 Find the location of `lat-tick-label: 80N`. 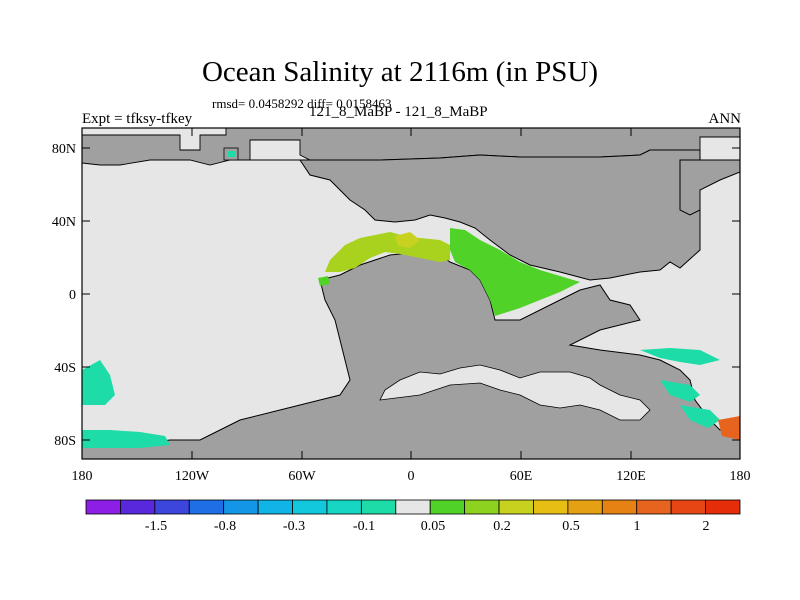

lat-tick-label: 80N is located at coordinates (64, 149).